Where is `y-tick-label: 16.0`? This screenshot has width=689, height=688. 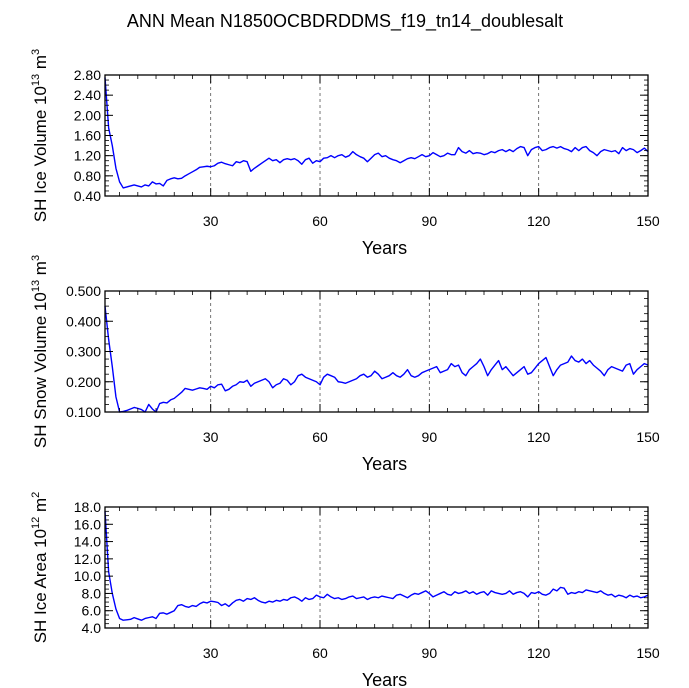 y-tick-label: 16.0 is located at coordinates (87, 524).